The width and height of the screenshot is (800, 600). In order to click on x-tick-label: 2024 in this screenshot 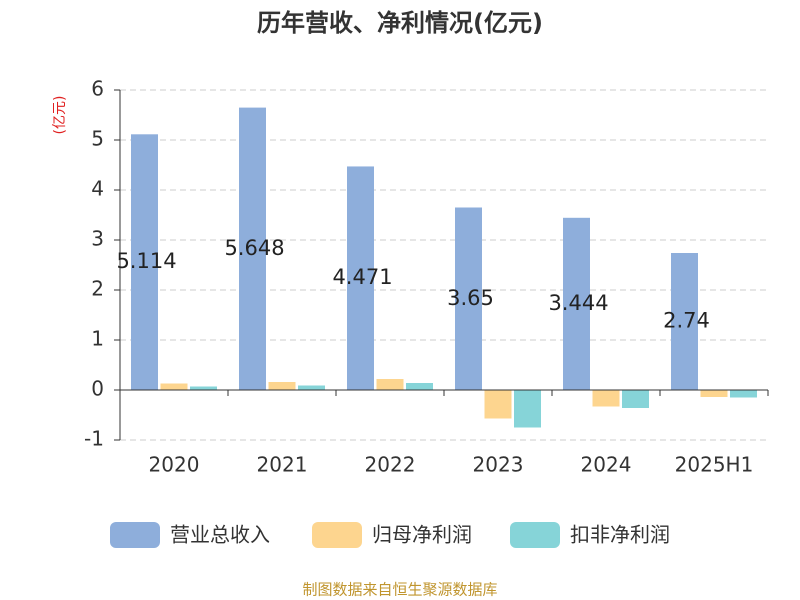, I will do `click(606, 465)`.